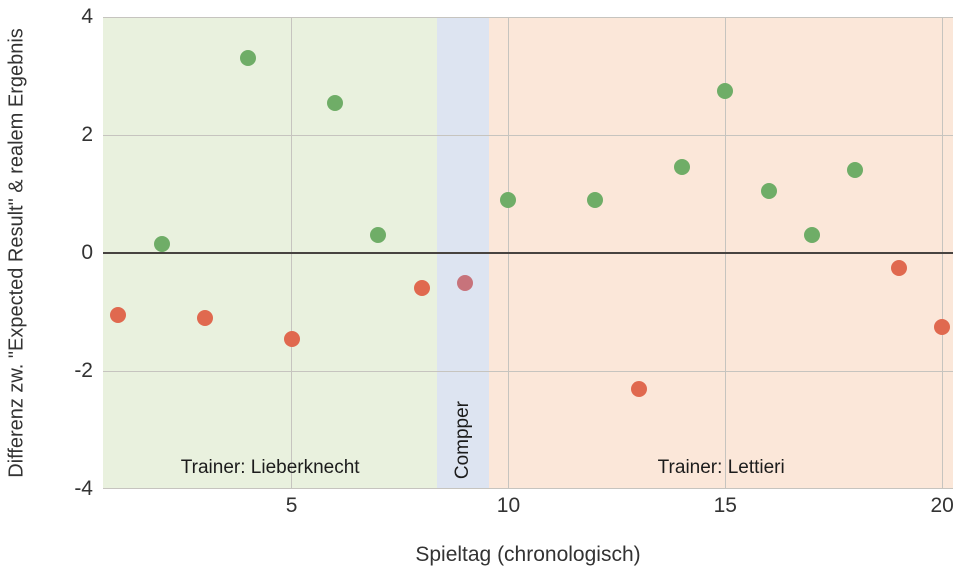 This screenshot has height=575, width=963. What do you see at coordinates (270, 468) in the screenshot?
I see `region-label-lieberknecht: Trainer: Lieberknecht` at bounding box center [270, 468].